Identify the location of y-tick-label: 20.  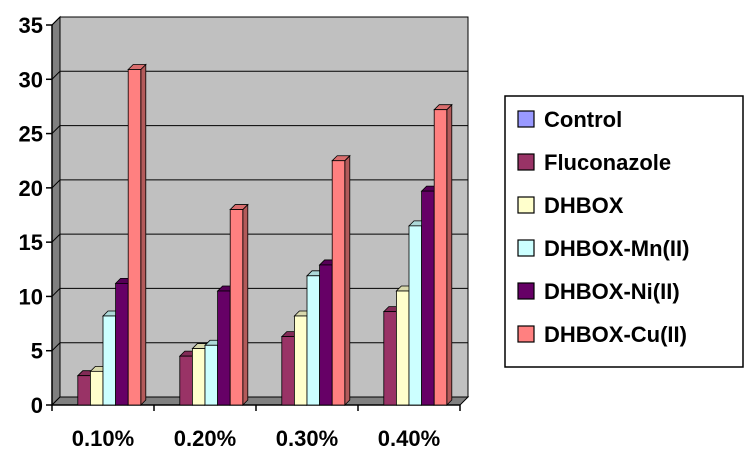
(31, 188).